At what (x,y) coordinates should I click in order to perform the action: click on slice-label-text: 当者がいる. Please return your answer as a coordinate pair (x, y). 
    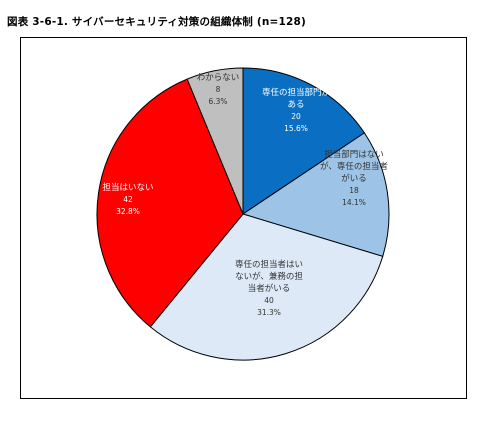
    Looking at the image, I should click on (269, 288).